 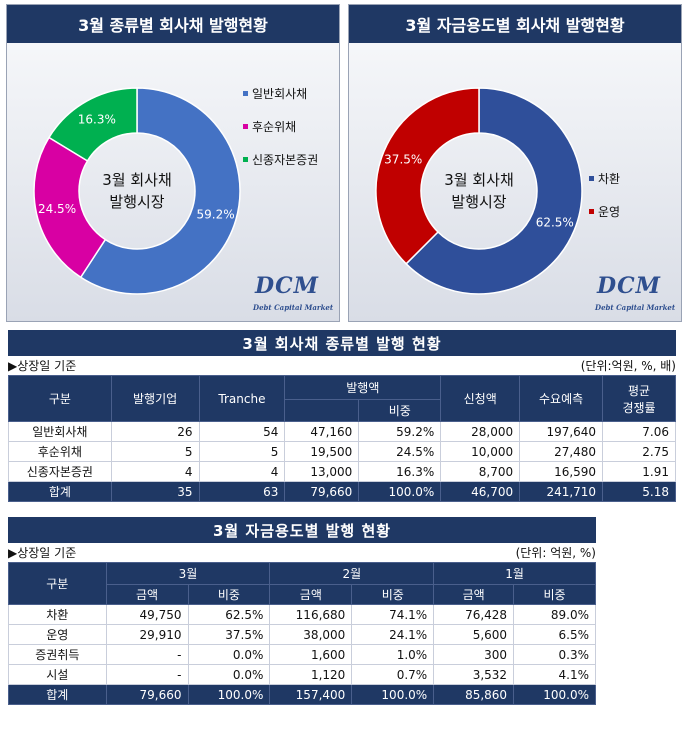 What do you see at coordinates (561, 451) in the screenshot?
I see `cell: 27,480` at bounding box center [561, 451].